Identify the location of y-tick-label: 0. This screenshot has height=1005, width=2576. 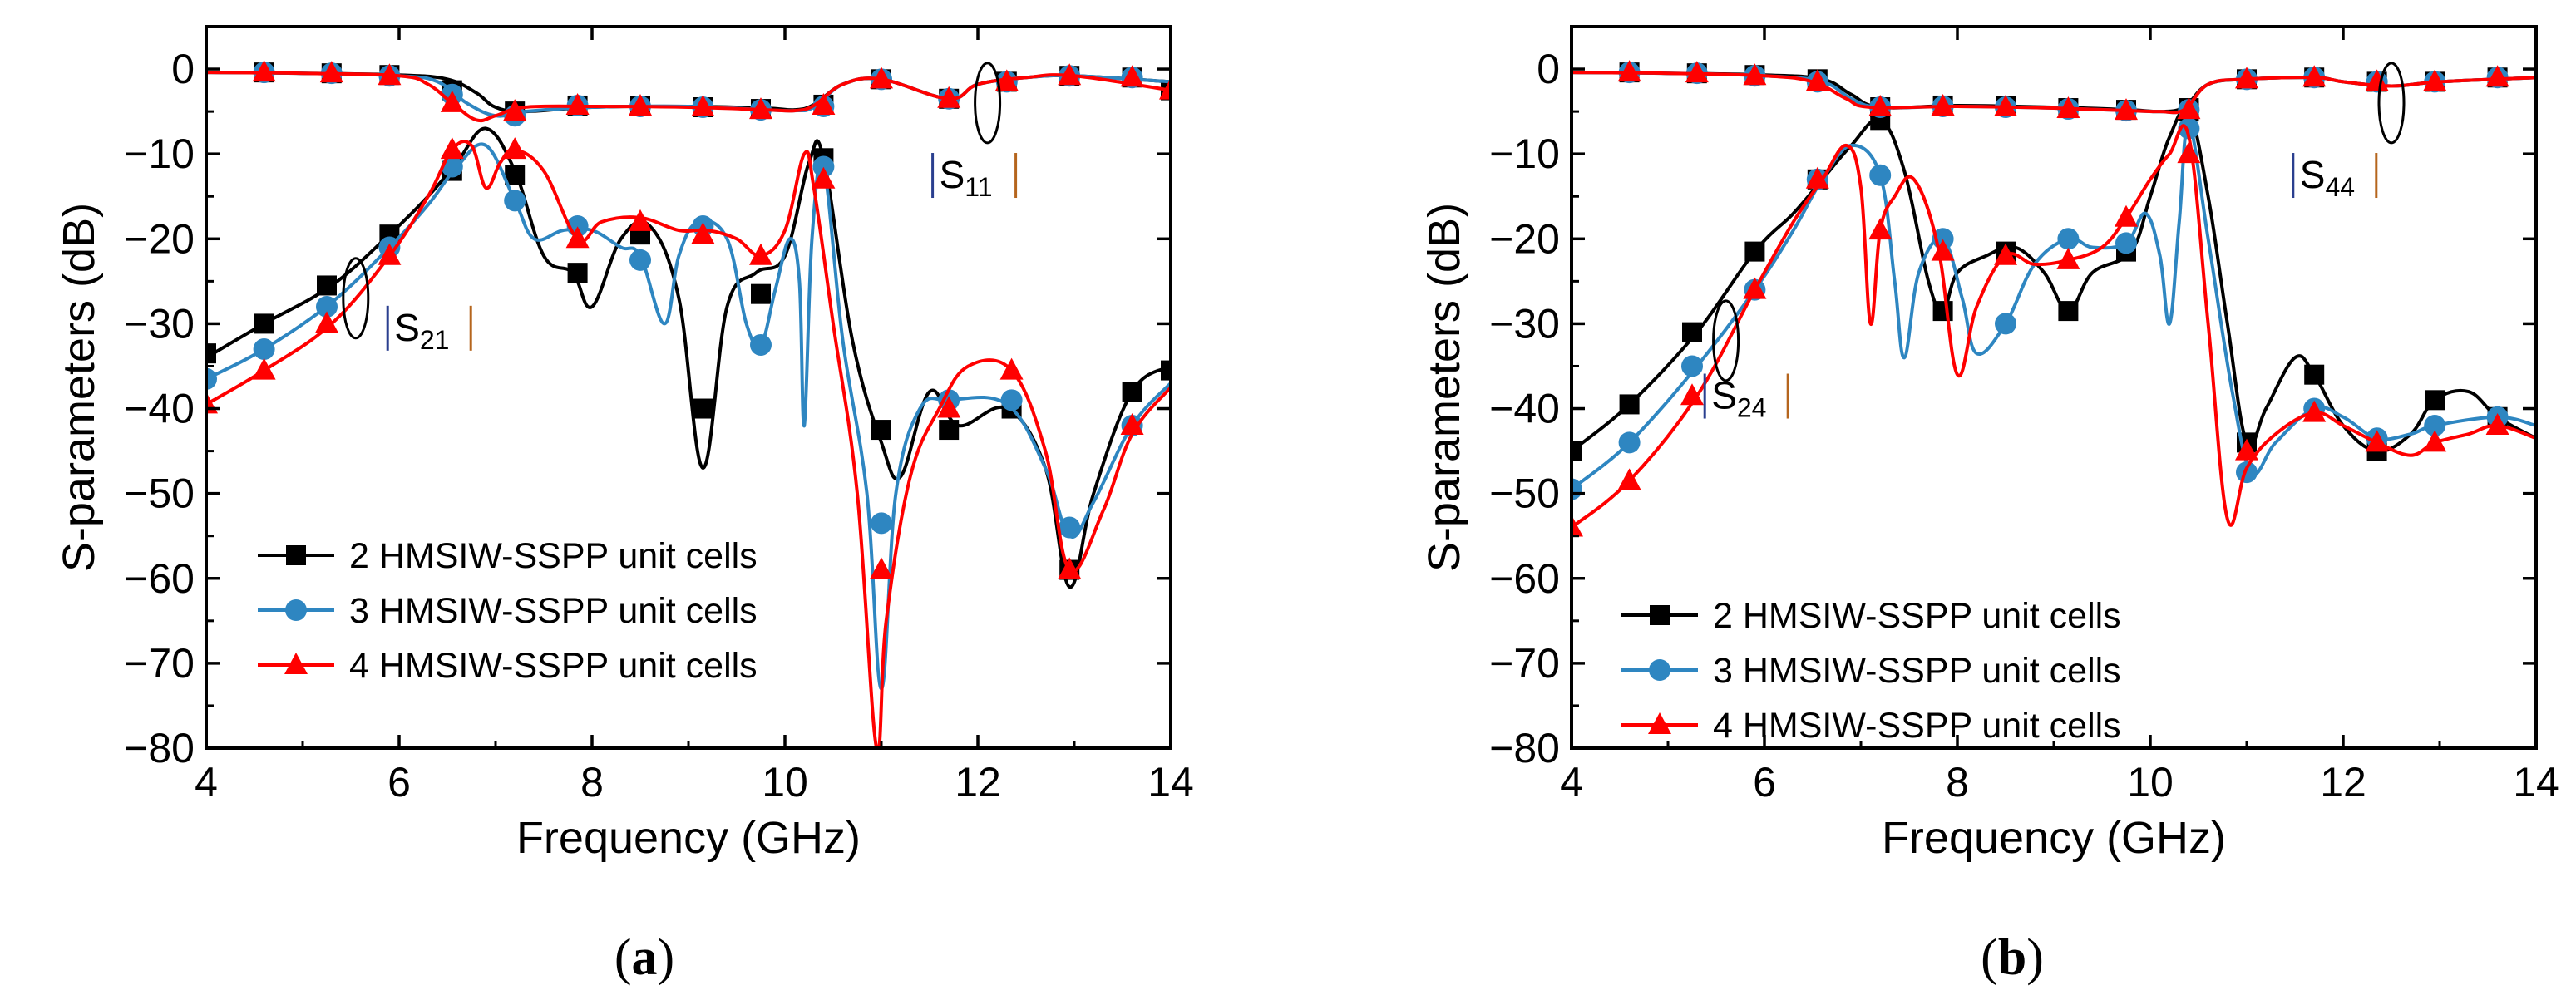
(1548, 69).